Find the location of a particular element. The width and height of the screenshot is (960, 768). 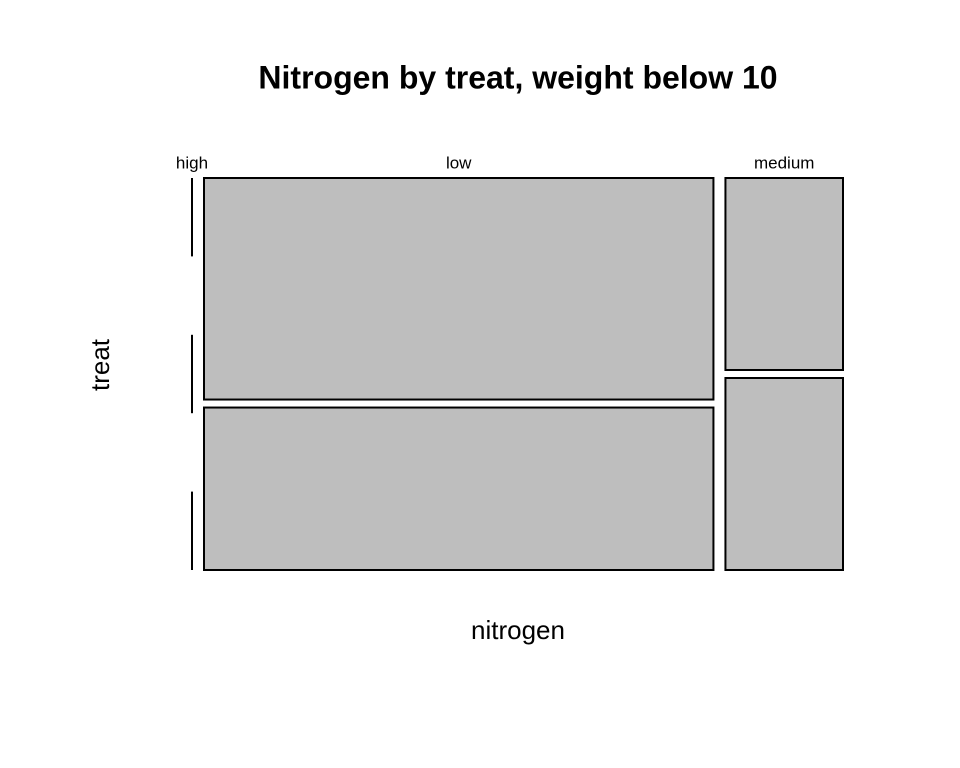

column-label: medium is located at coordinates (784, 162).